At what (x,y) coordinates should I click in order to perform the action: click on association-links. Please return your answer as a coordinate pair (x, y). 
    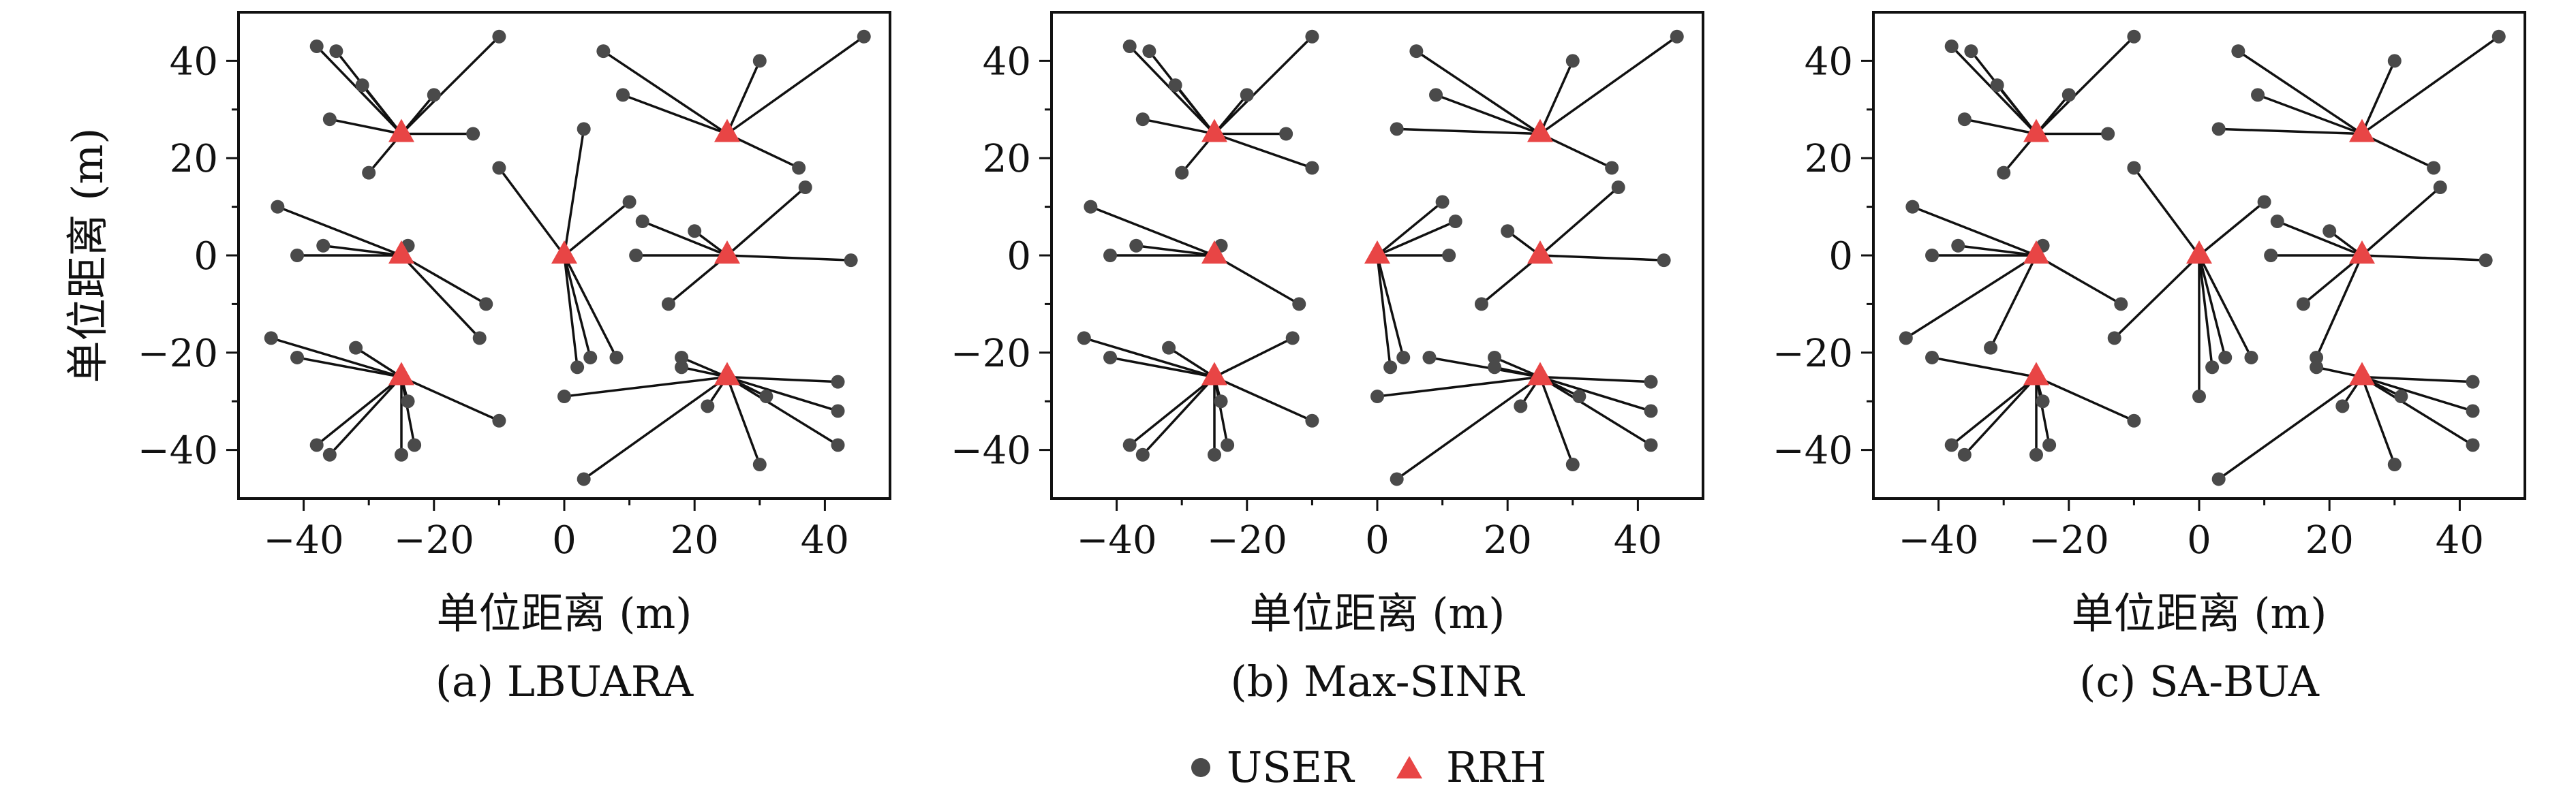
    Looking at the image, I should click on (2202, 257).